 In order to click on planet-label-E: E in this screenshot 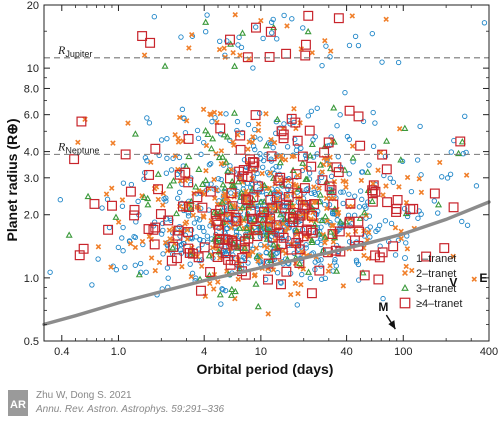, I will do `click(483, 278)`.